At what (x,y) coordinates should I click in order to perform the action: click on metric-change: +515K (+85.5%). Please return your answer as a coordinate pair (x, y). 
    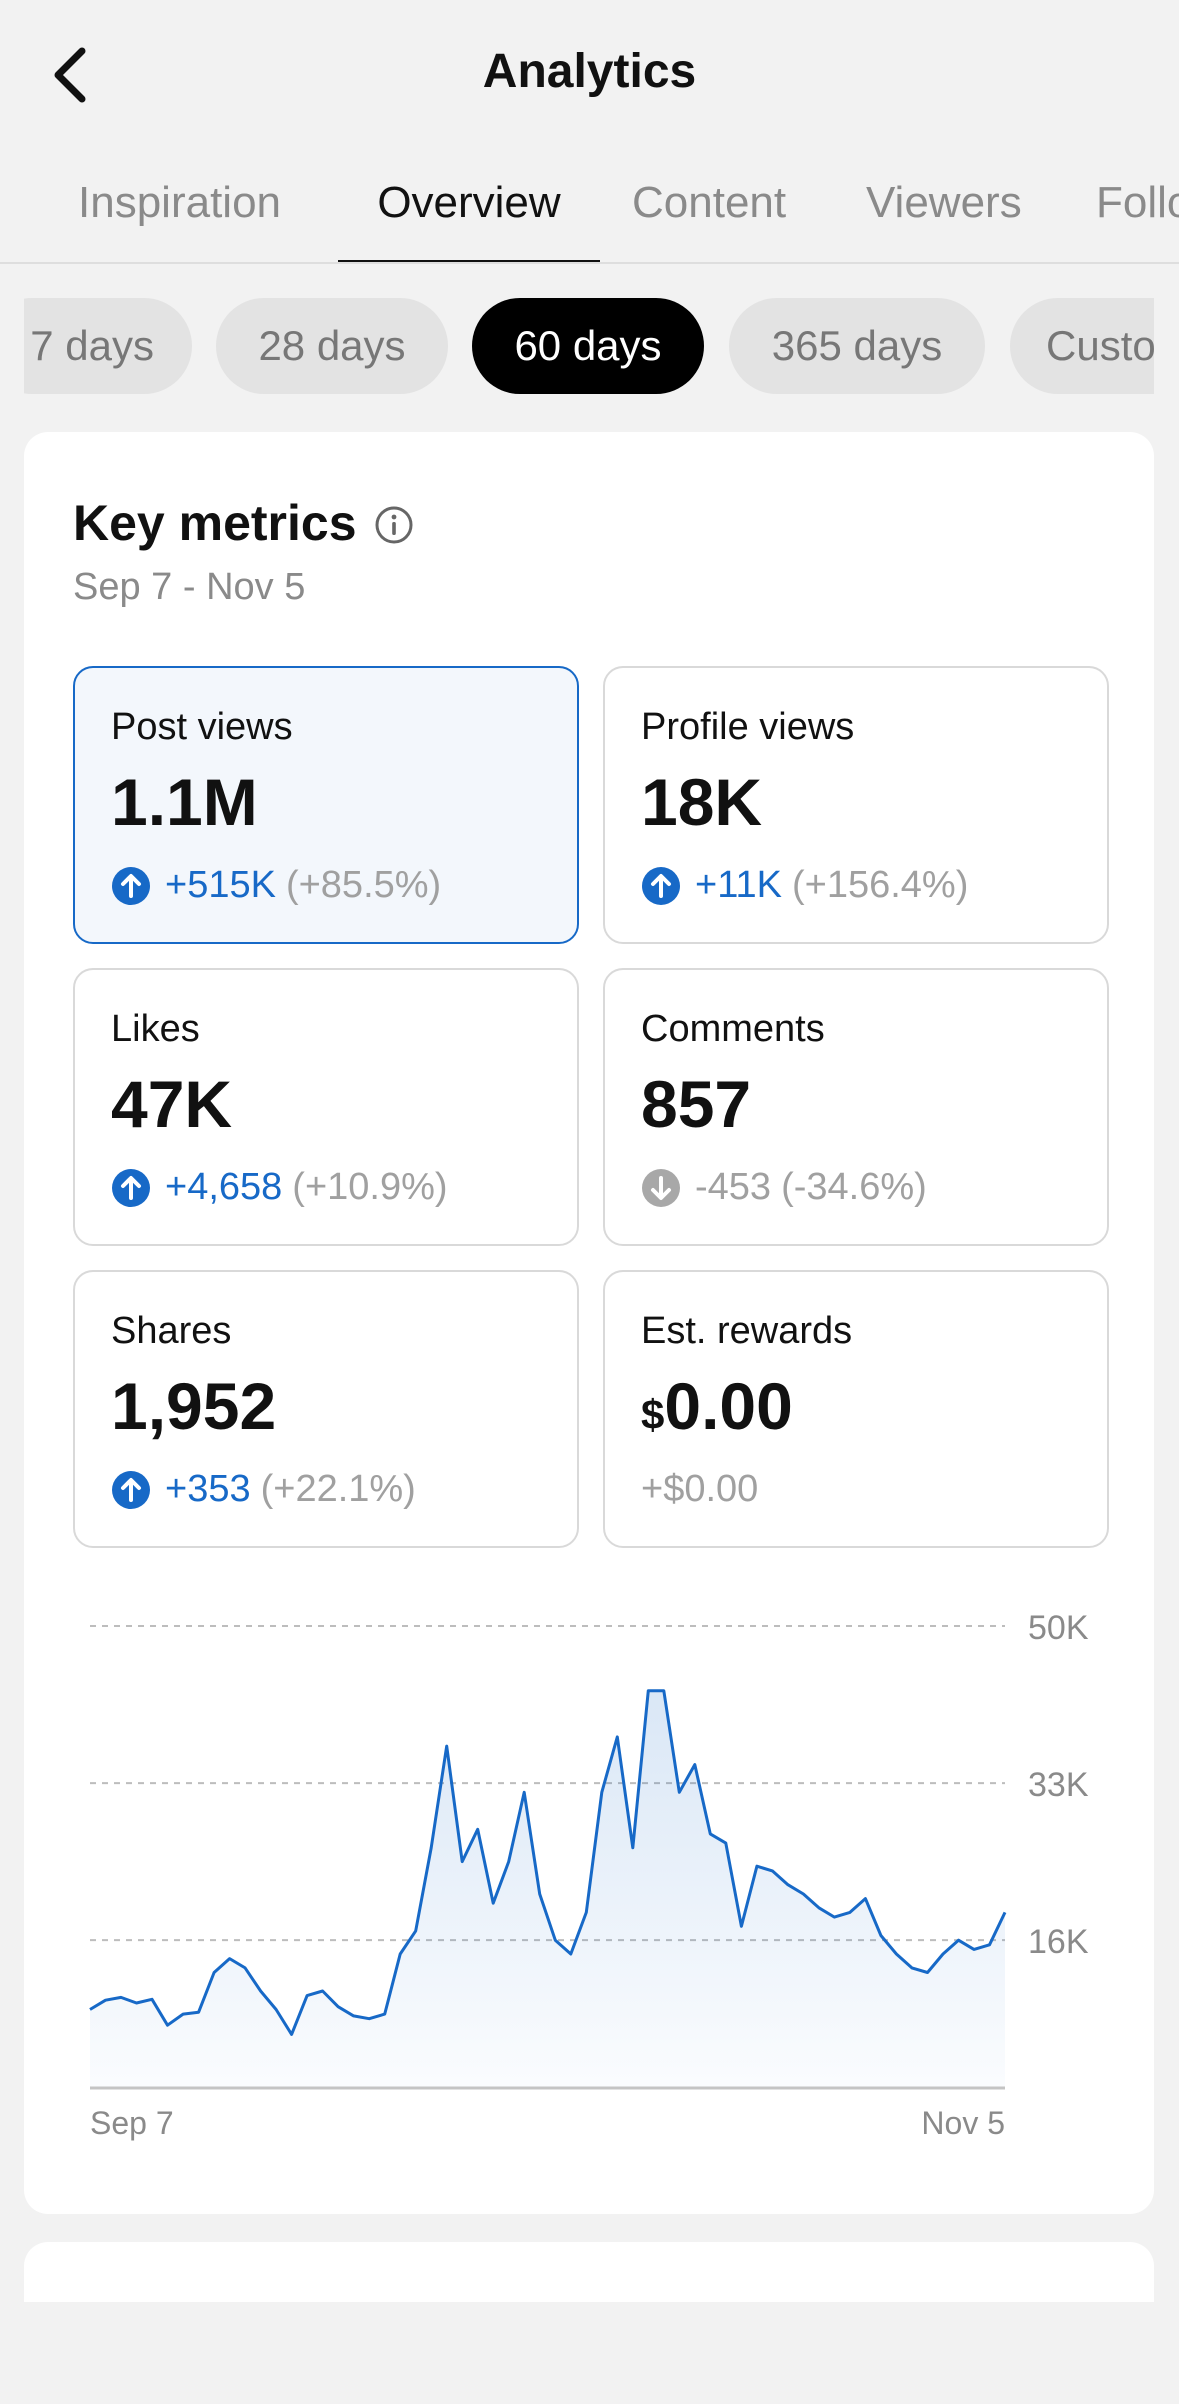
    Looking at the image, I should click on (276, 885).